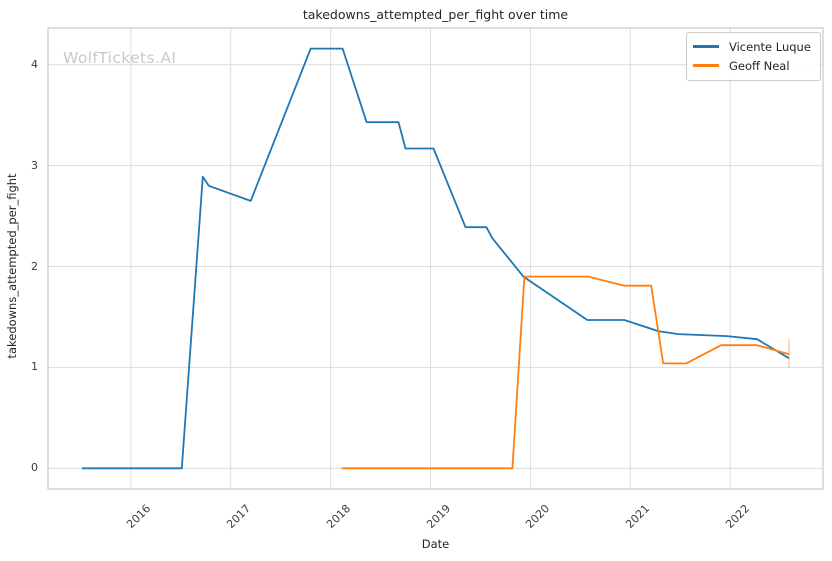  What do you see at coordinates (435, 14) in the screenshot?
I see `chart-title: takedowns_attempted_per_fight over time` at bounding box center [435, 14].